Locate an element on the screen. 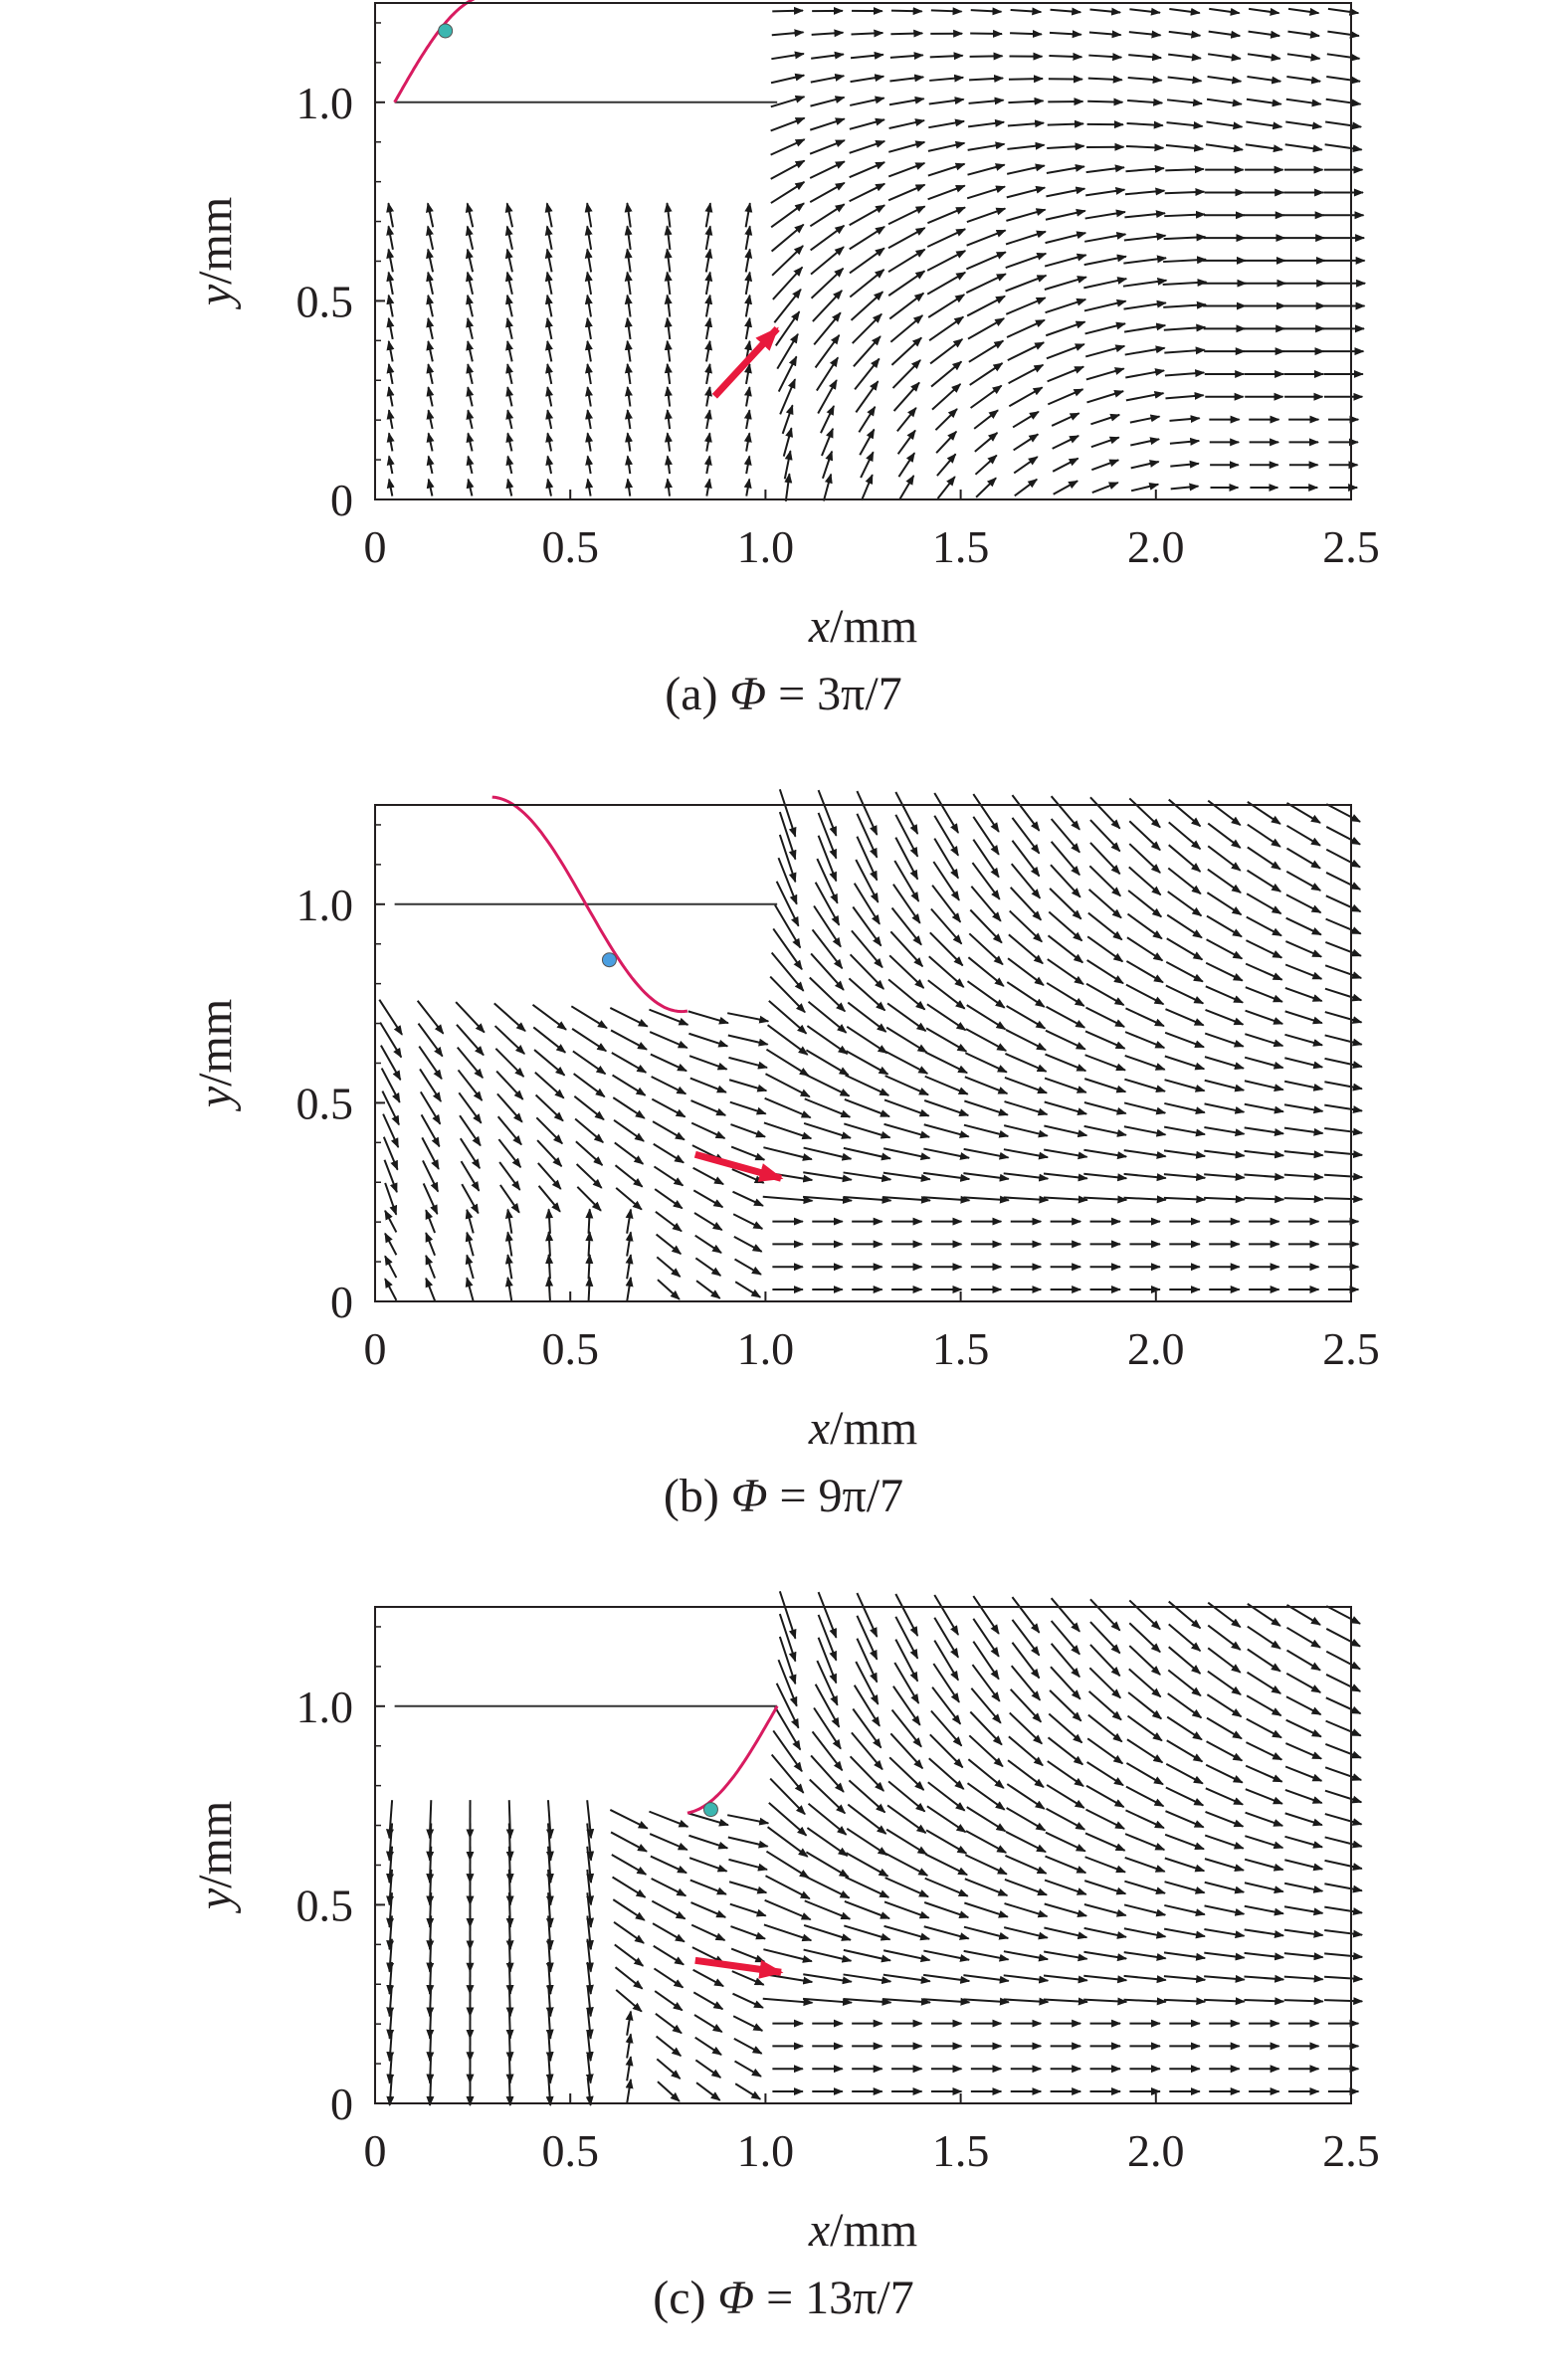 The width and height of the screenshot is (1567, 2380). y-tick-label: 0.5 is located at coordinates (325, 1905).